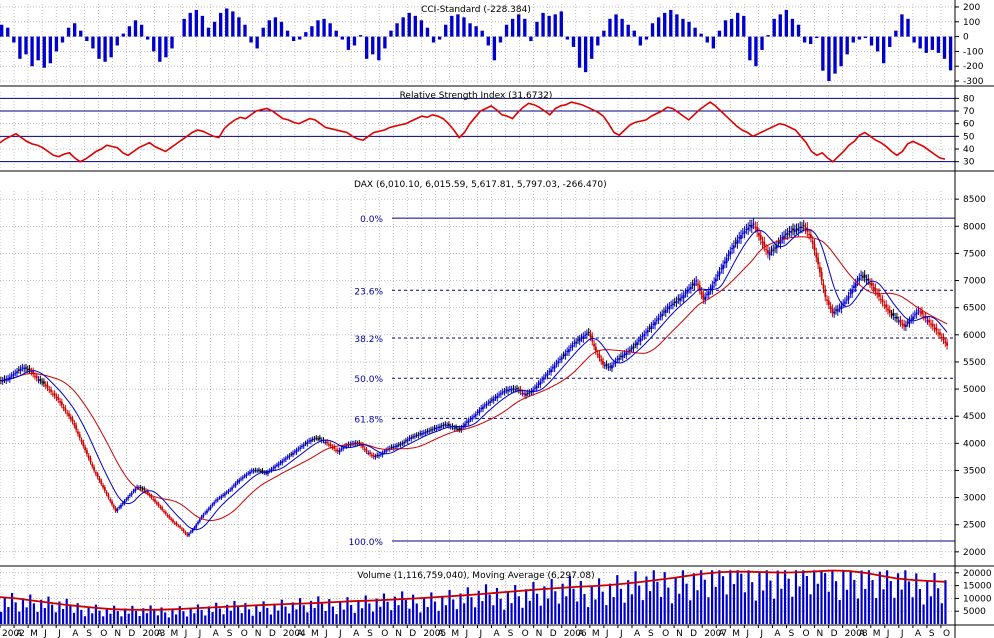 This screenshot has height=638, width=994. Describe the element at coordinates (230, 633) in the screenshot. I see `x-tick-label: S` at that location.